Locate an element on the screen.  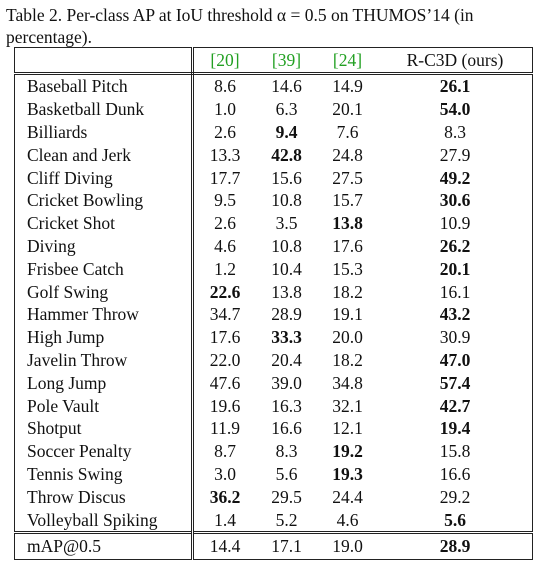
value-cell: 5.6 is located at coordinates (286, 473).